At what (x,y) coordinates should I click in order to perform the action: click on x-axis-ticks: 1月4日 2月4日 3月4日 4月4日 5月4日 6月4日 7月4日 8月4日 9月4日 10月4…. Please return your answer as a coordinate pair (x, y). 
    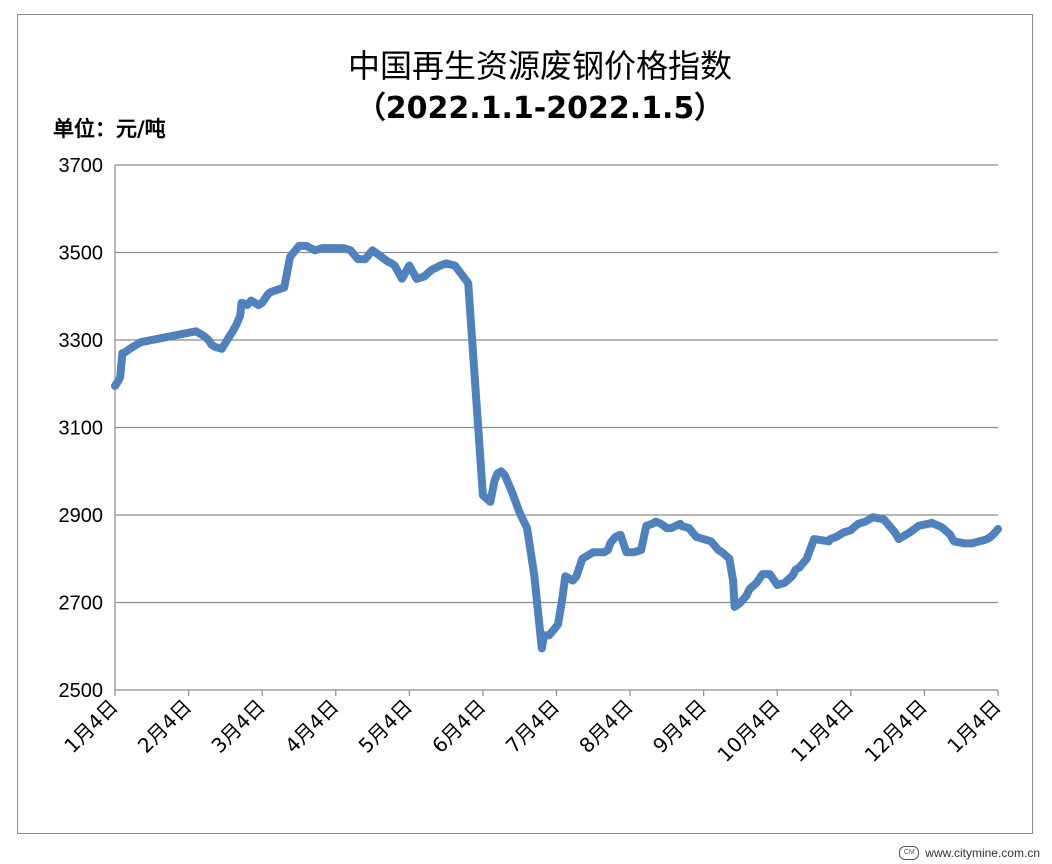
    Looking at the image, I should click on (532, 728).